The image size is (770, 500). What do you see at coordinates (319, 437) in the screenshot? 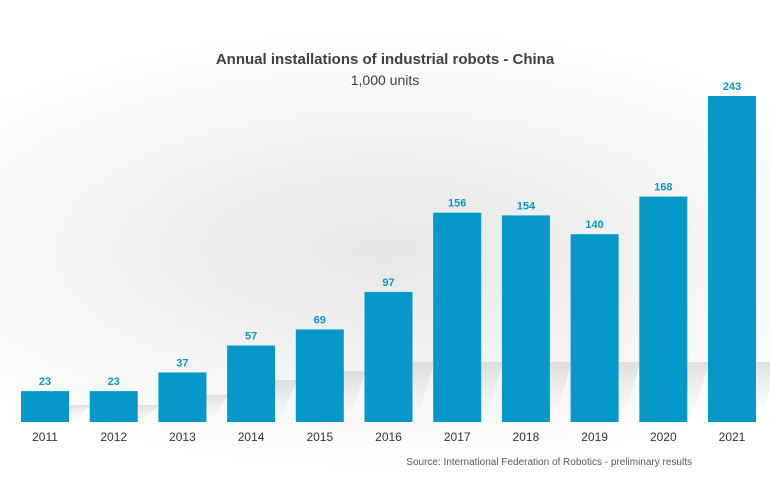
I see `category-label: 2015` at bounding box center [319, 437].